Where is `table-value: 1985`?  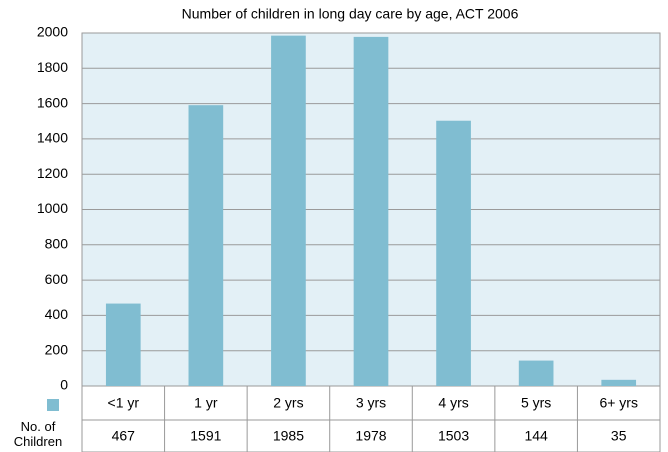
table-value: 1985 is located at coordinates (288, 436).